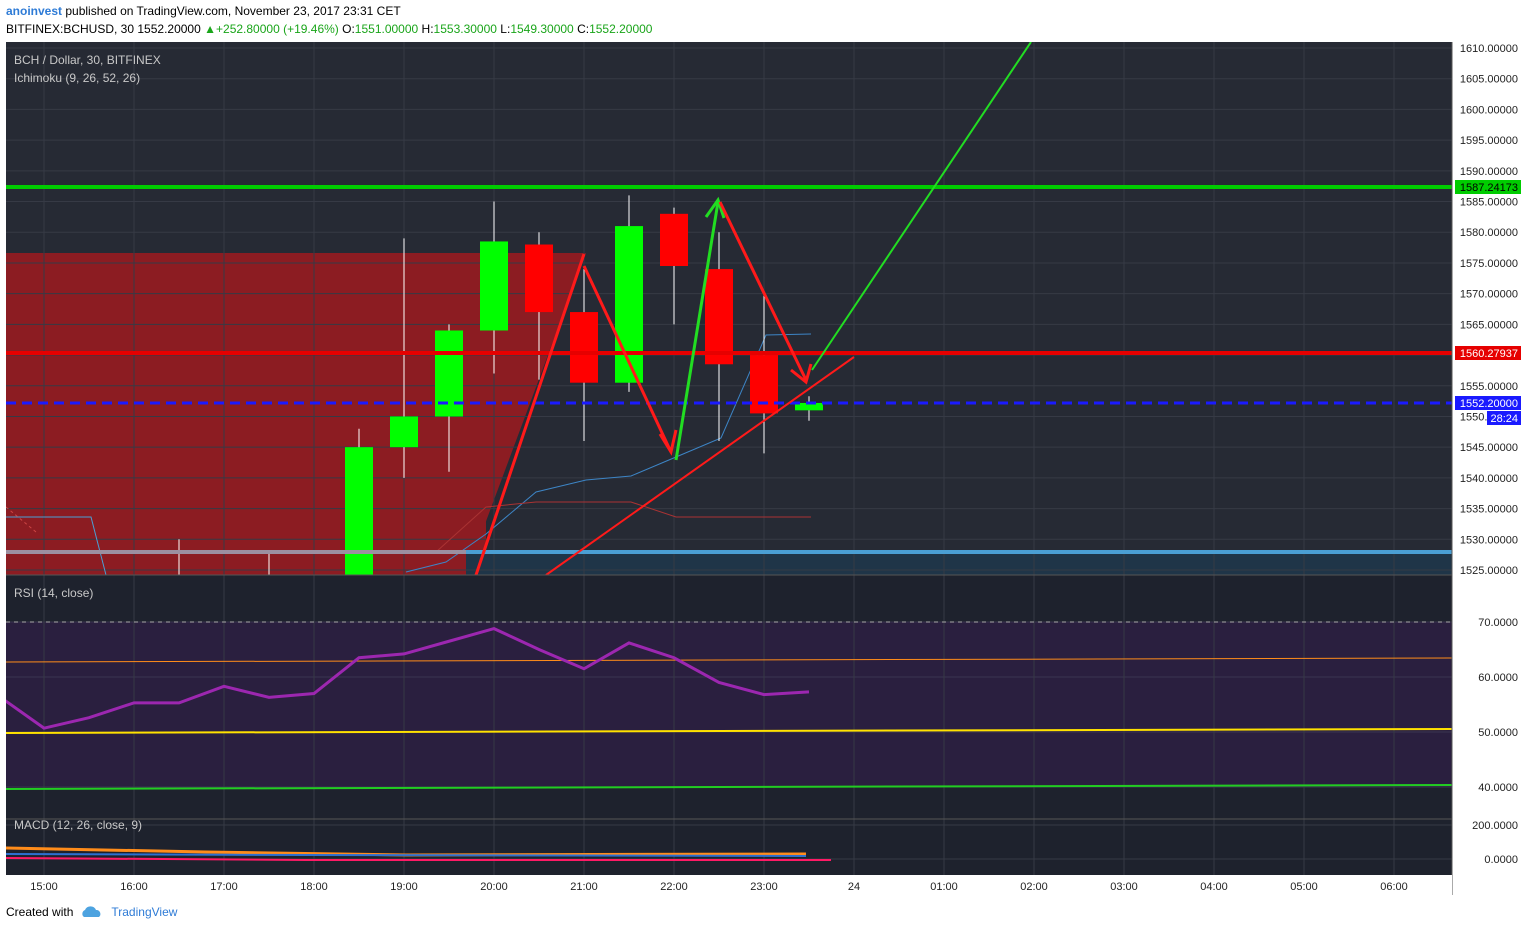  I want to click on time-tick-label: 02:00, so click(1034, 887).